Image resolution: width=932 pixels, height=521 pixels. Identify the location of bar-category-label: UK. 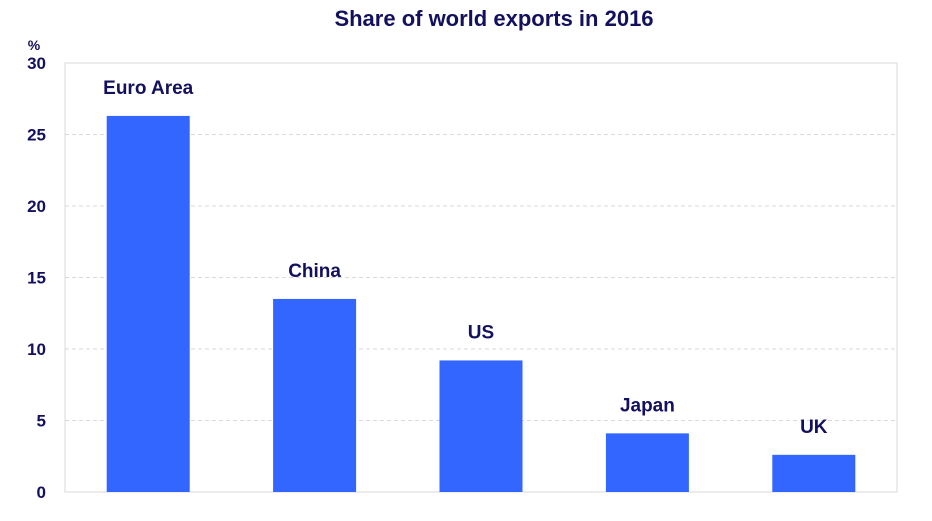
(814, 427).